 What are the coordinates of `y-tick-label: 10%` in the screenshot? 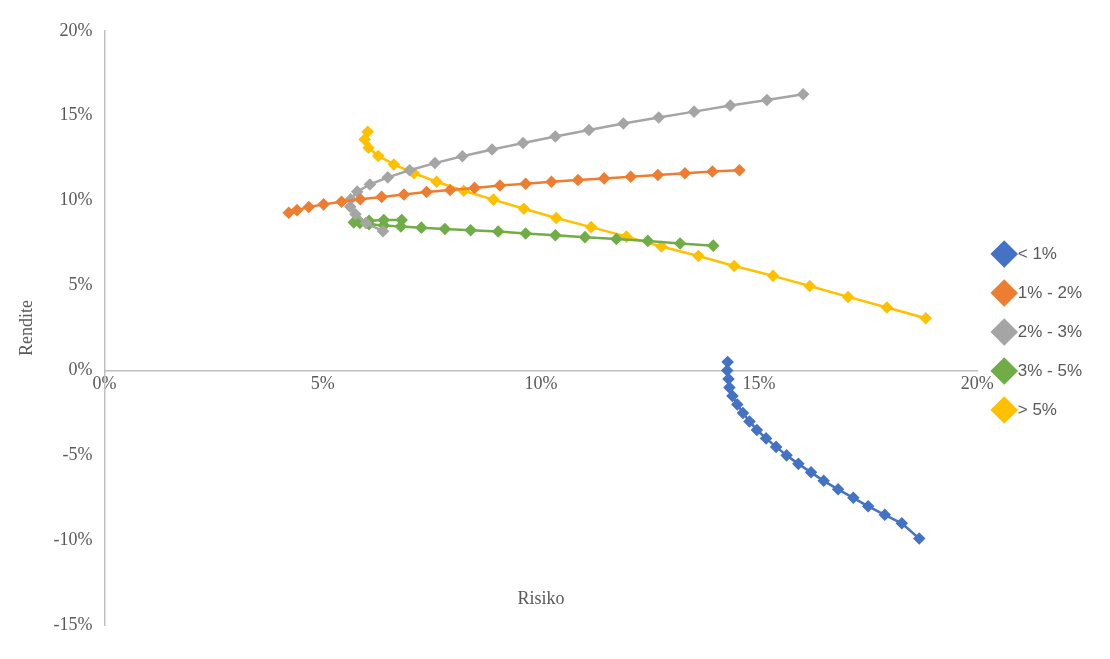 It's located at (76, 199).